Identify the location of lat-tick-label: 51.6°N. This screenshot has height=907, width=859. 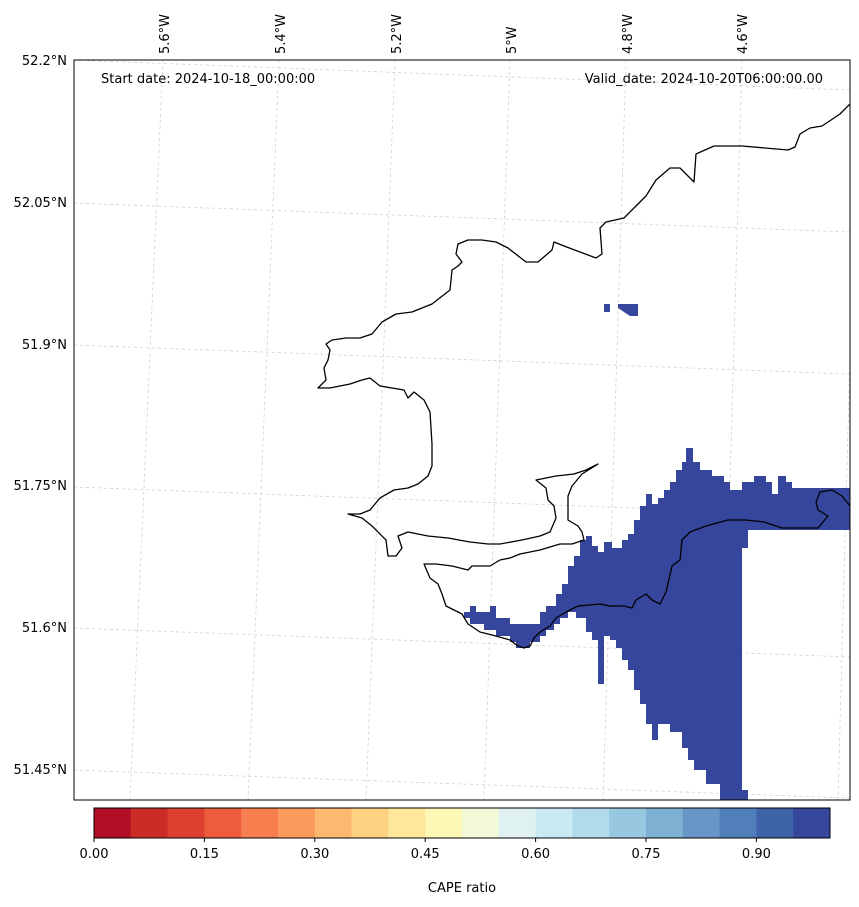
(44, 628).